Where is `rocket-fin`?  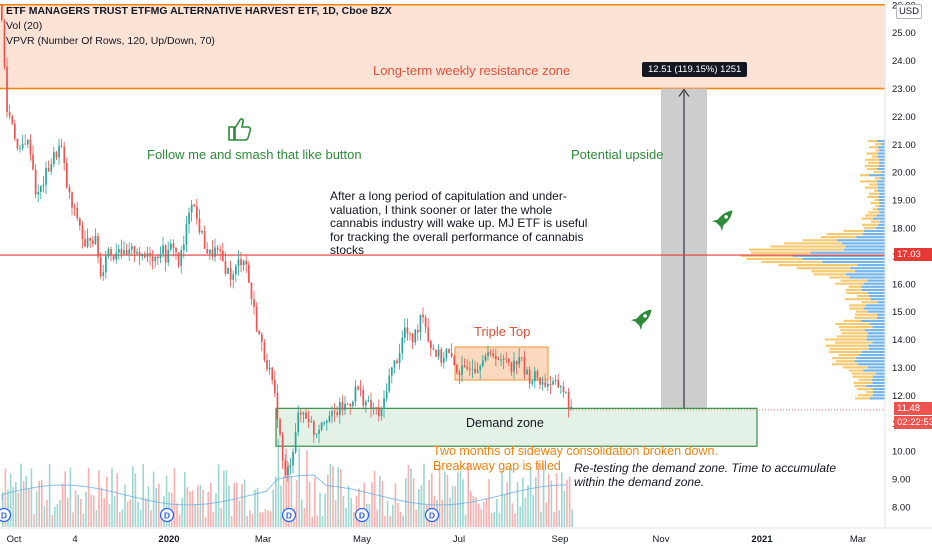 rocket-fin is located at coordinates (636, 324).